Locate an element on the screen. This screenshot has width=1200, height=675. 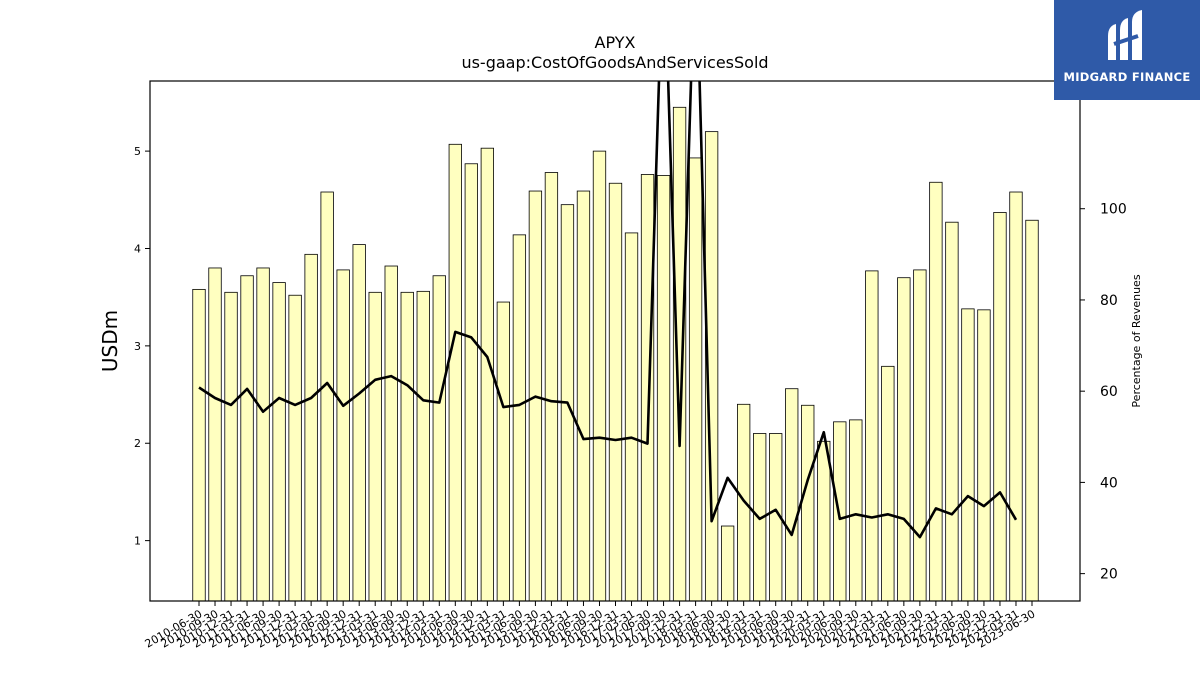
y-tick-label: 5 is located at coordinates (137, 151).